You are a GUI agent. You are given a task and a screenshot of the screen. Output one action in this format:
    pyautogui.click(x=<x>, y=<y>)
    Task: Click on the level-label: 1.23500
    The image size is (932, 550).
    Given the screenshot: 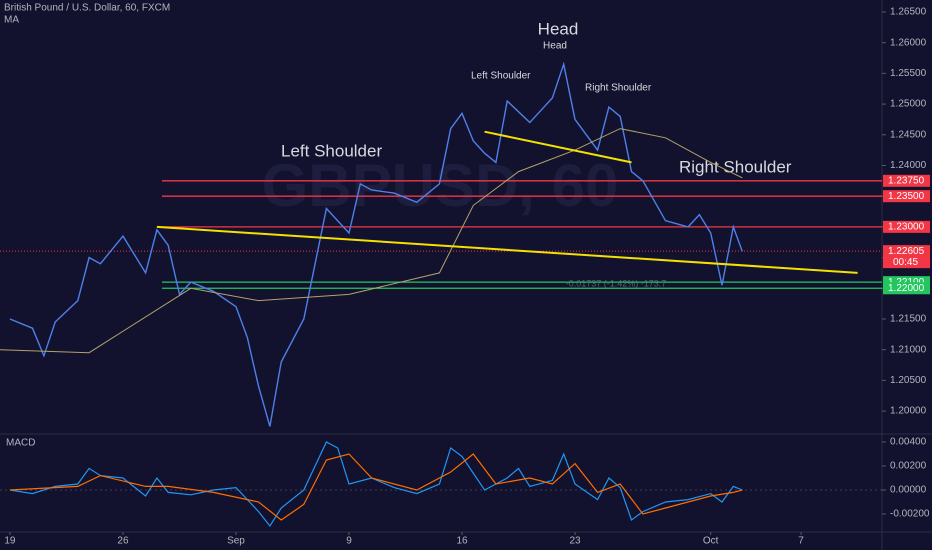 What is the action you would take?
    pyautogui.click(x=906, y=196)
    